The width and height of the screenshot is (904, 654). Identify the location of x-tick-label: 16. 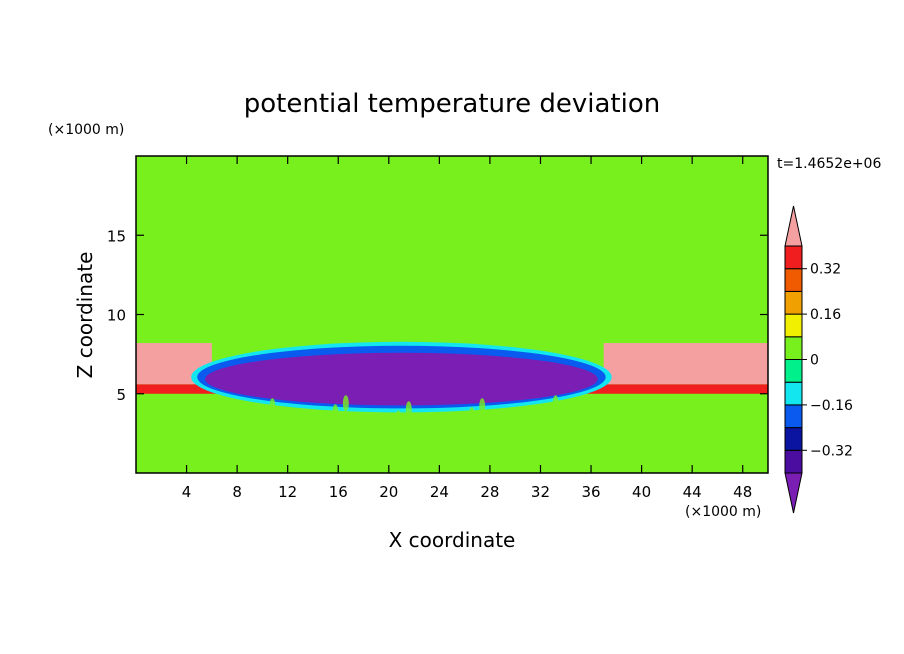
(338, 492).